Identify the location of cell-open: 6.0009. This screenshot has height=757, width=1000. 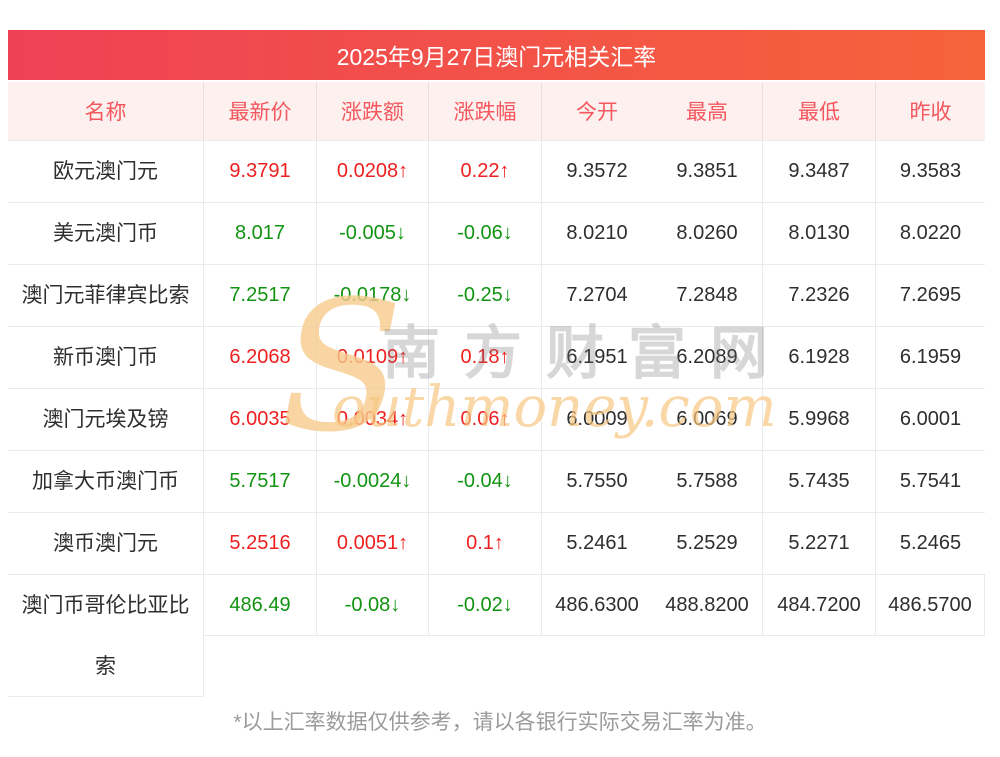
(597, 419).